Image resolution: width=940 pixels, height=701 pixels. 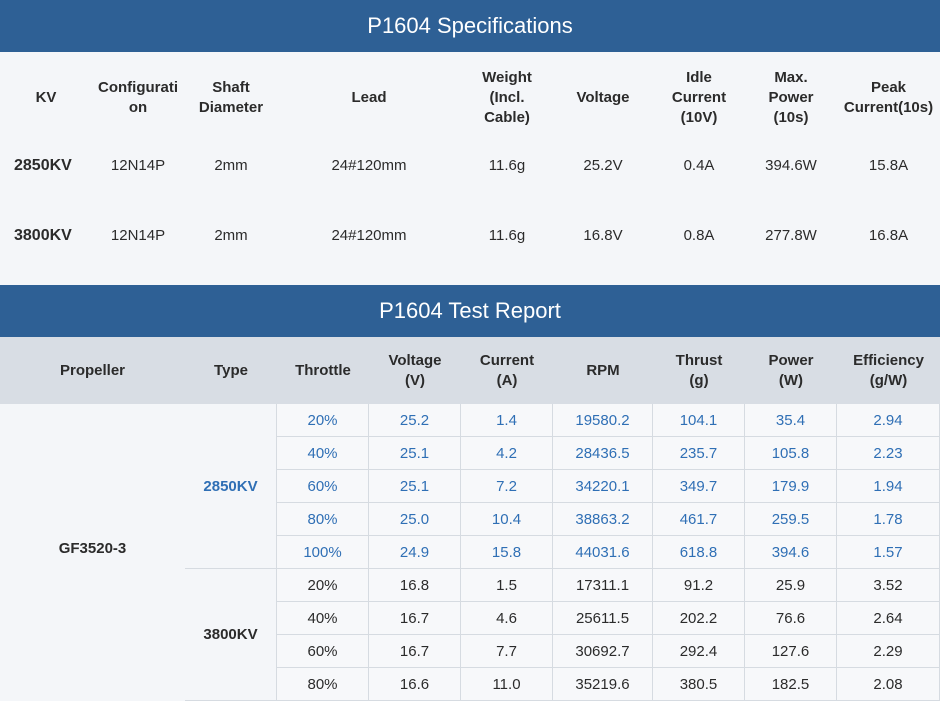 I want to click on table-cell: 292.4, so click(x=699, y=651).